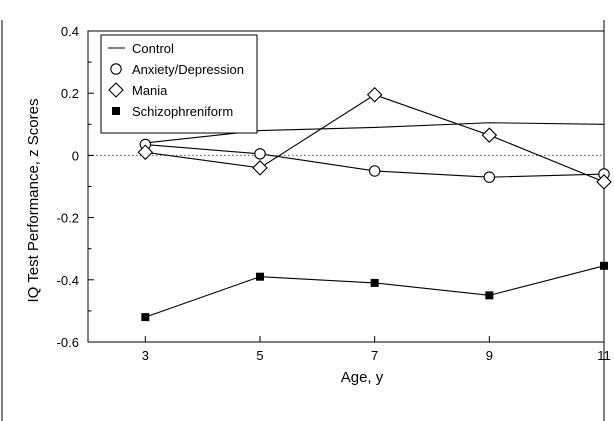  Describe the element at coordinates (145, 355) in the screenshot. I see `x-tick-label: 3` at that location.